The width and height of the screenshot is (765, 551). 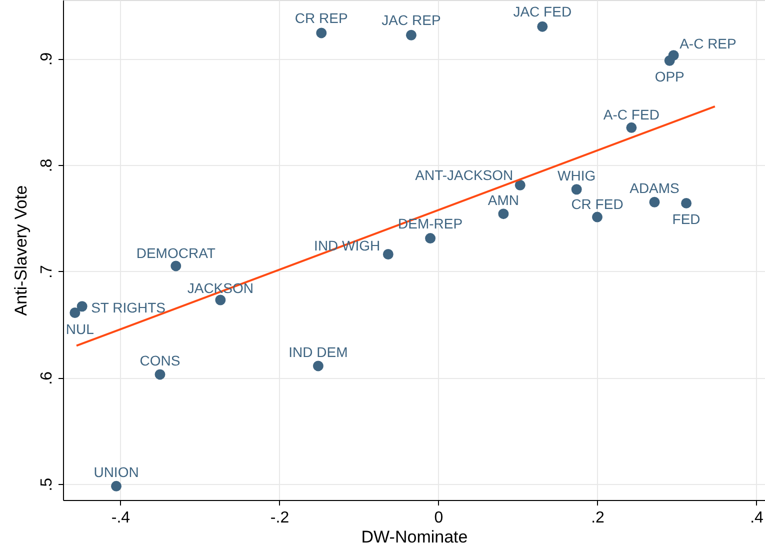 What do you see at coordinates (669, 76) in the screenshot?
I see `annotation: OPP` at bounding box center [669, 76].